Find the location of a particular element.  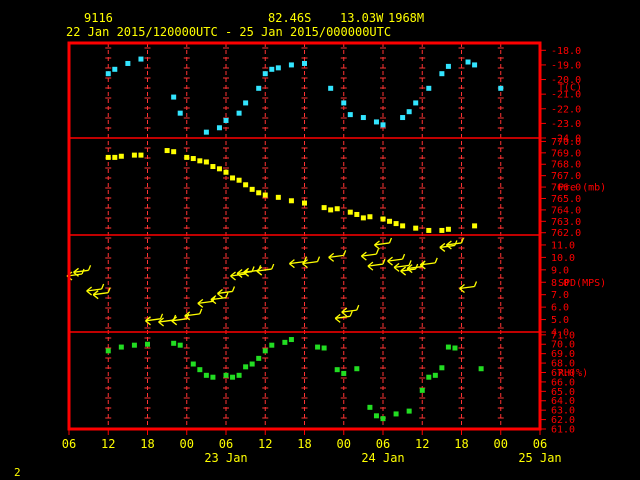

temperature-y-tick-label: -18.0 is located at coordinates (566, 51).